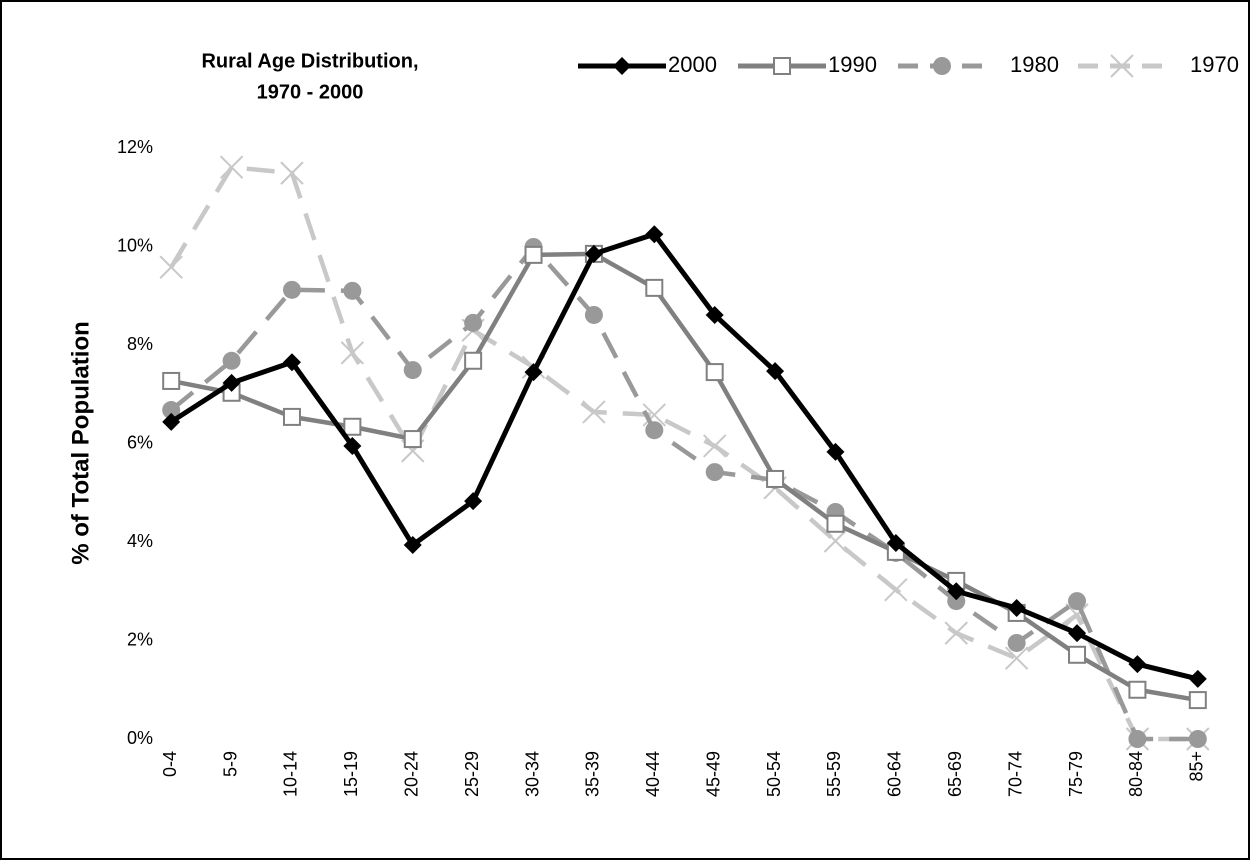 The width and height of the screenshot is (1251, 861). What do you see at coordinates (140, 738) in the screenshot?
I see `y-tick-label: 0%` at bounding box center [140, 738].